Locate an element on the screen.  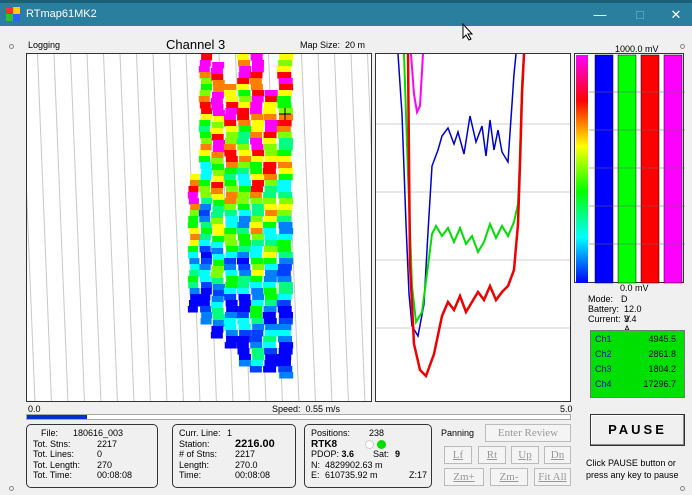
map-size-label: Map Size: 20 m is located at coordinates (333, 45).